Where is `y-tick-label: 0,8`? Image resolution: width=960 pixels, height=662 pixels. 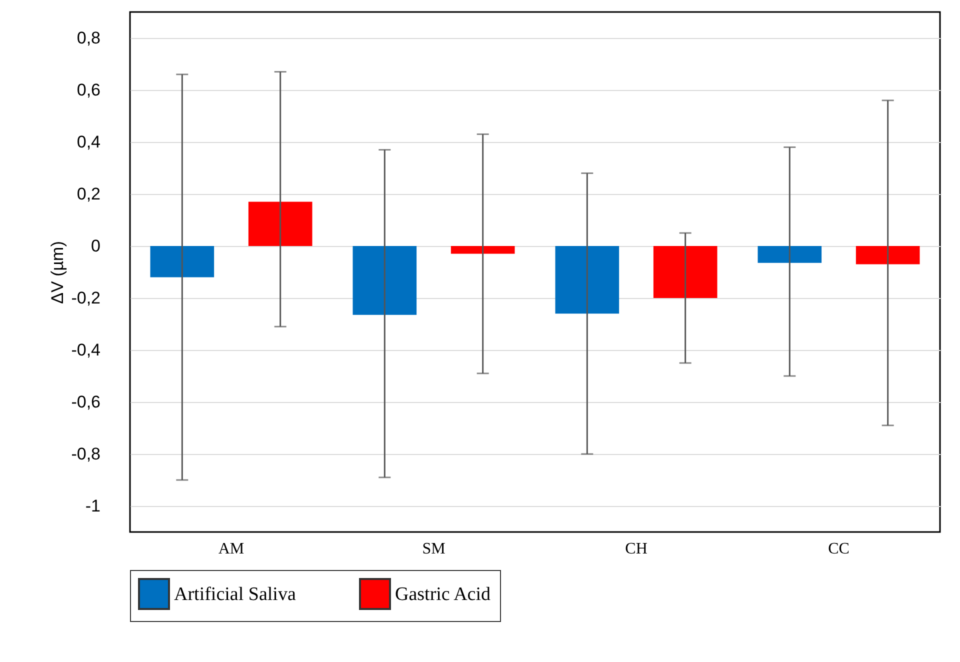 y-tick-label: 0,8 is located at coordinates (88, 38).